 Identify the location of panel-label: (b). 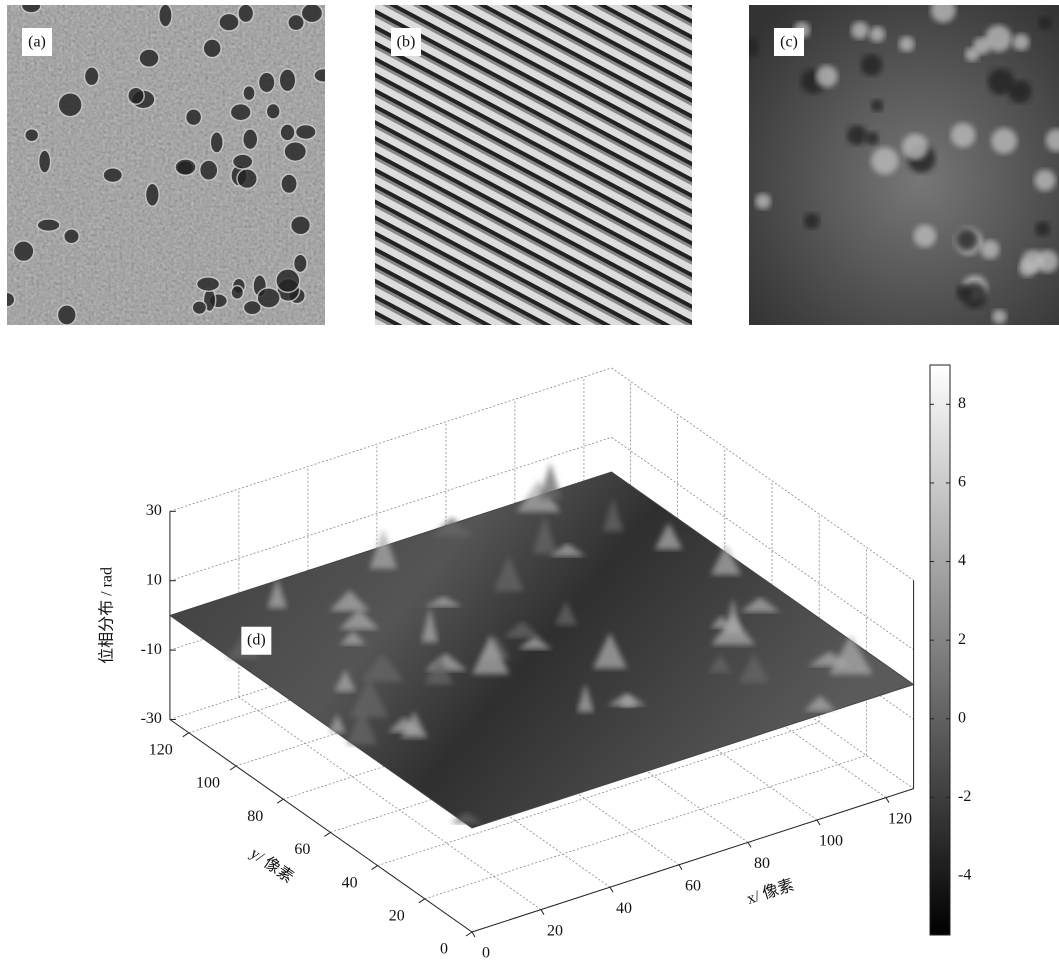
(406, 42).